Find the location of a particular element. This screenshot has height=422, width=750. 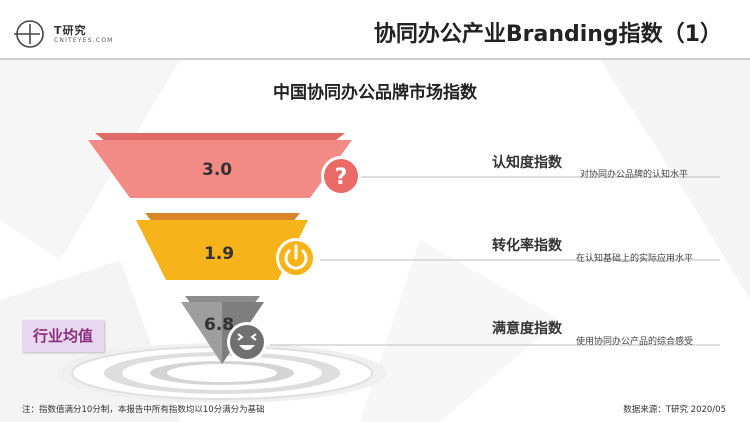

header-divider is located at coordinates (375, 59).